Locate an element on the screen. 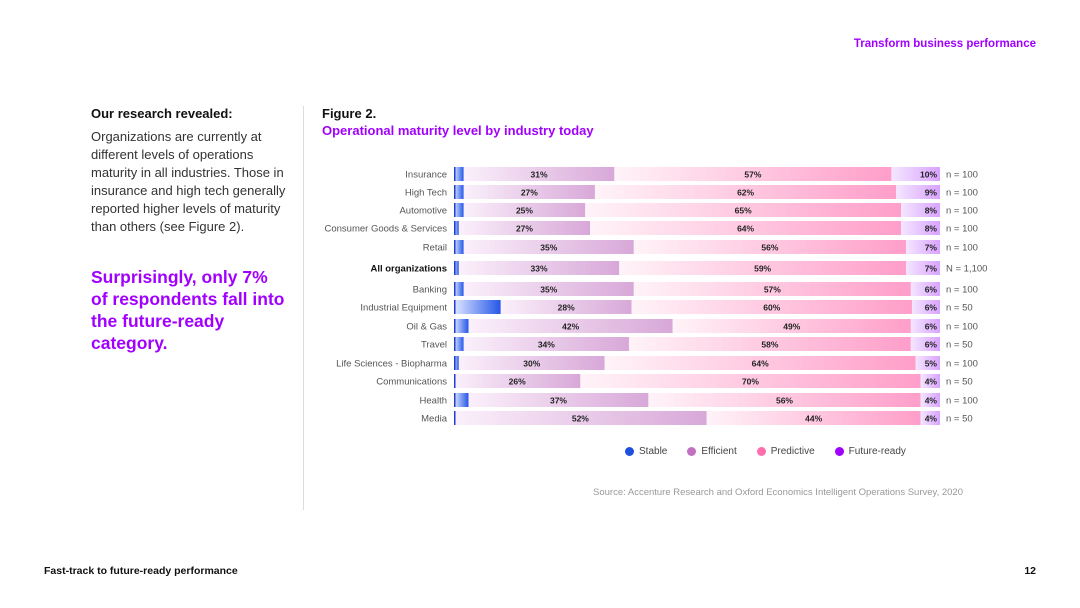  legend-item-efficient: Efficient is located at coordinates (712, 451).